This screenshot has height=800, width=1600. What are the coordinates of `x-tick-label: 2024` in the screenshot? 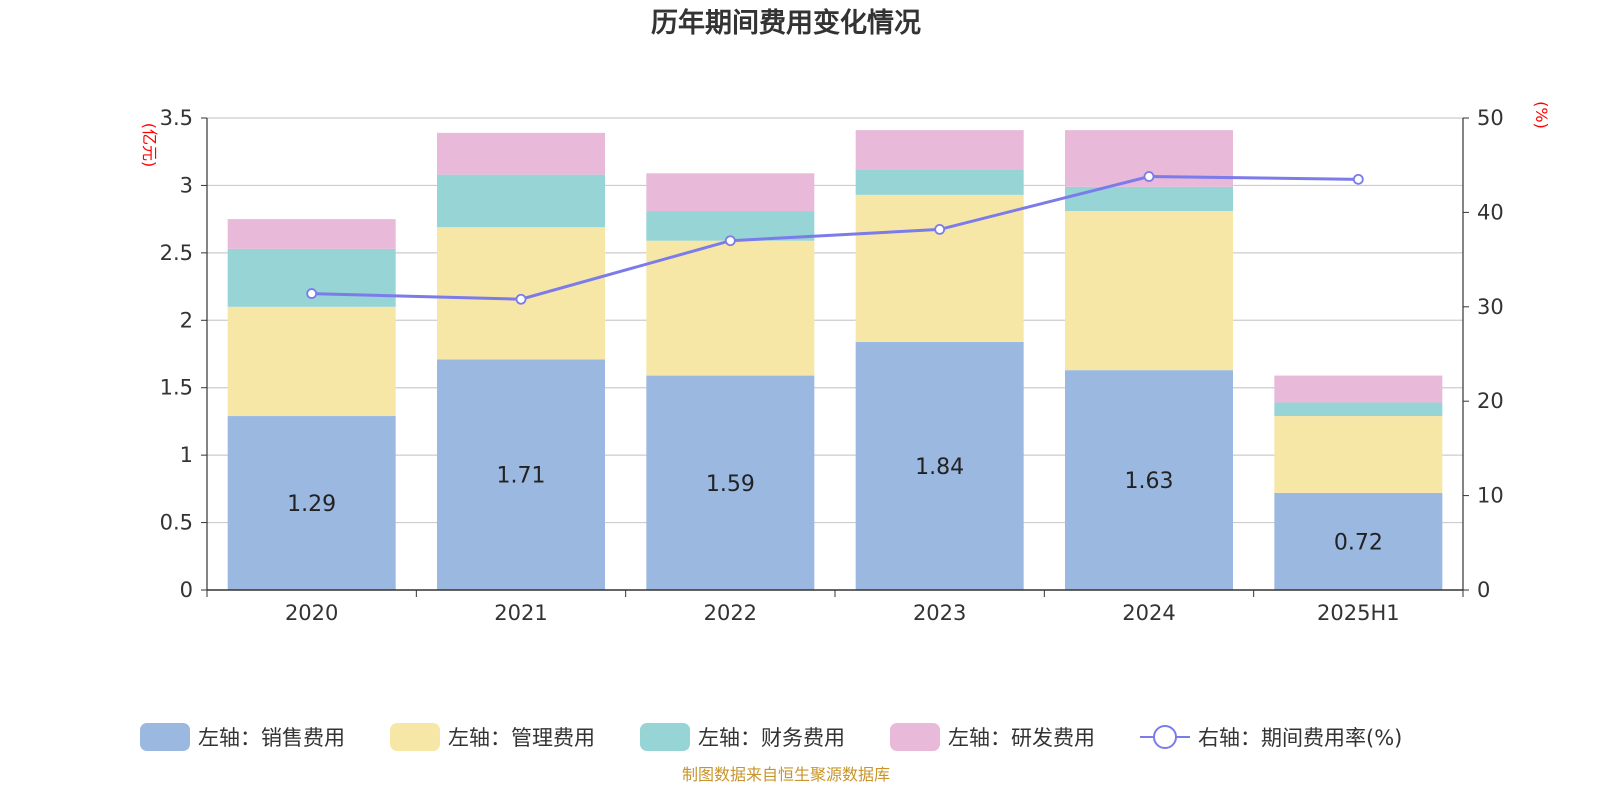 It's located at (1148, 613).